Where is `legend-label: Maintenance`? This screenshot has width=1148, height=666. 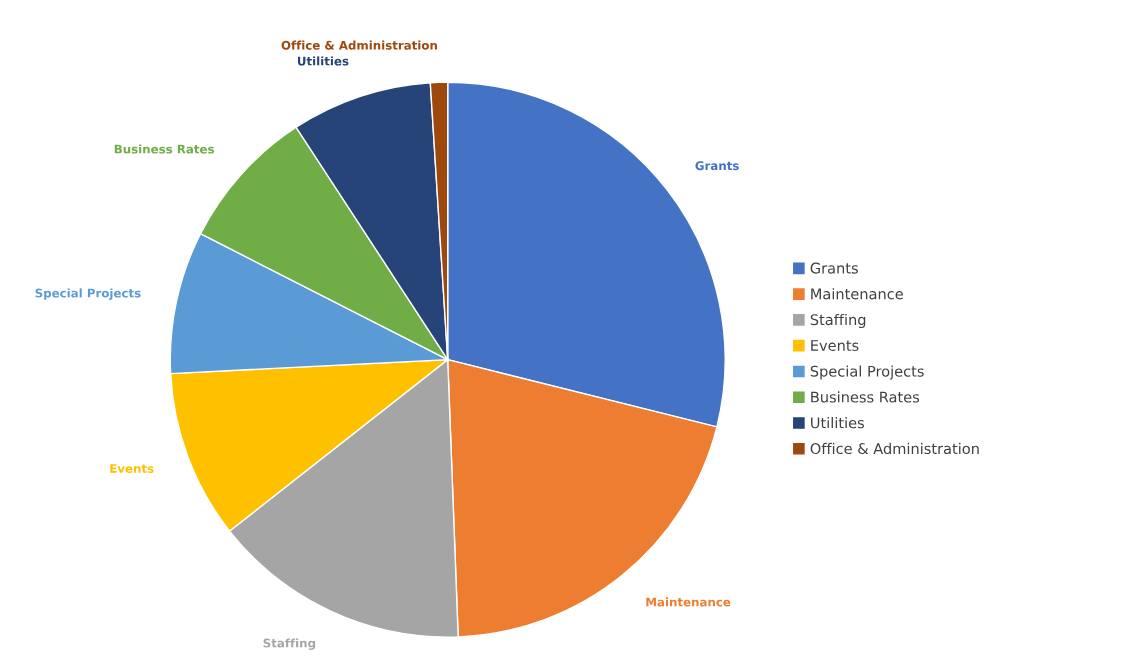
legend-label: Maintenance is located at coordinates (857, 294).